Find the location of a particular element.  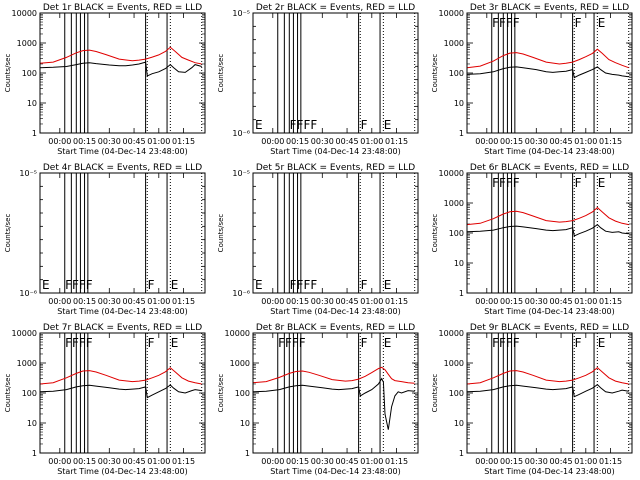

panel-title: Det 8r BLACK = Events, RED = LLD is located at coordinates (335, 328).